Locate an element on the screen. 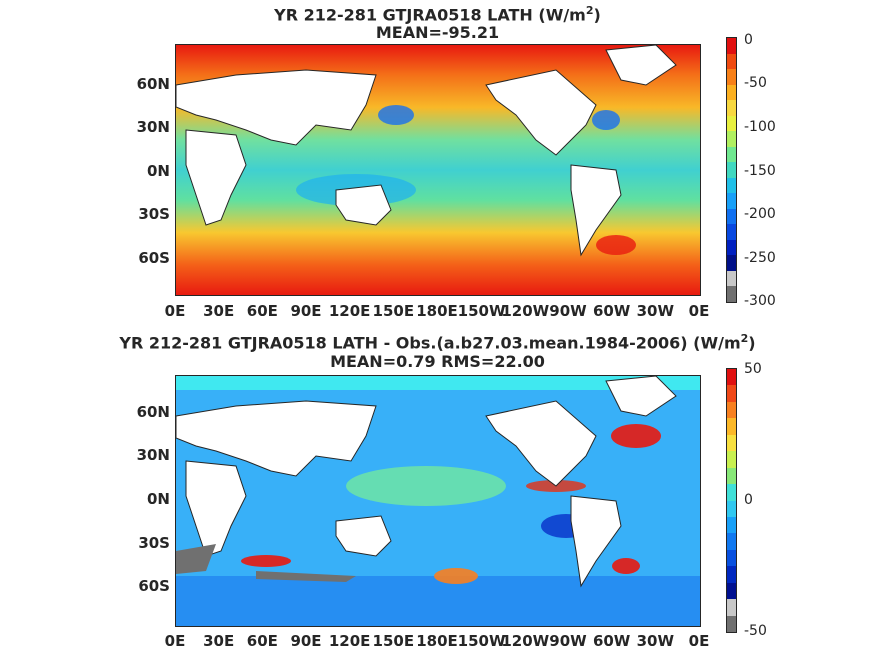 This screenshot has height=656, width=875. panel1-lon-label: 90W is located at coordinates (568, 311).